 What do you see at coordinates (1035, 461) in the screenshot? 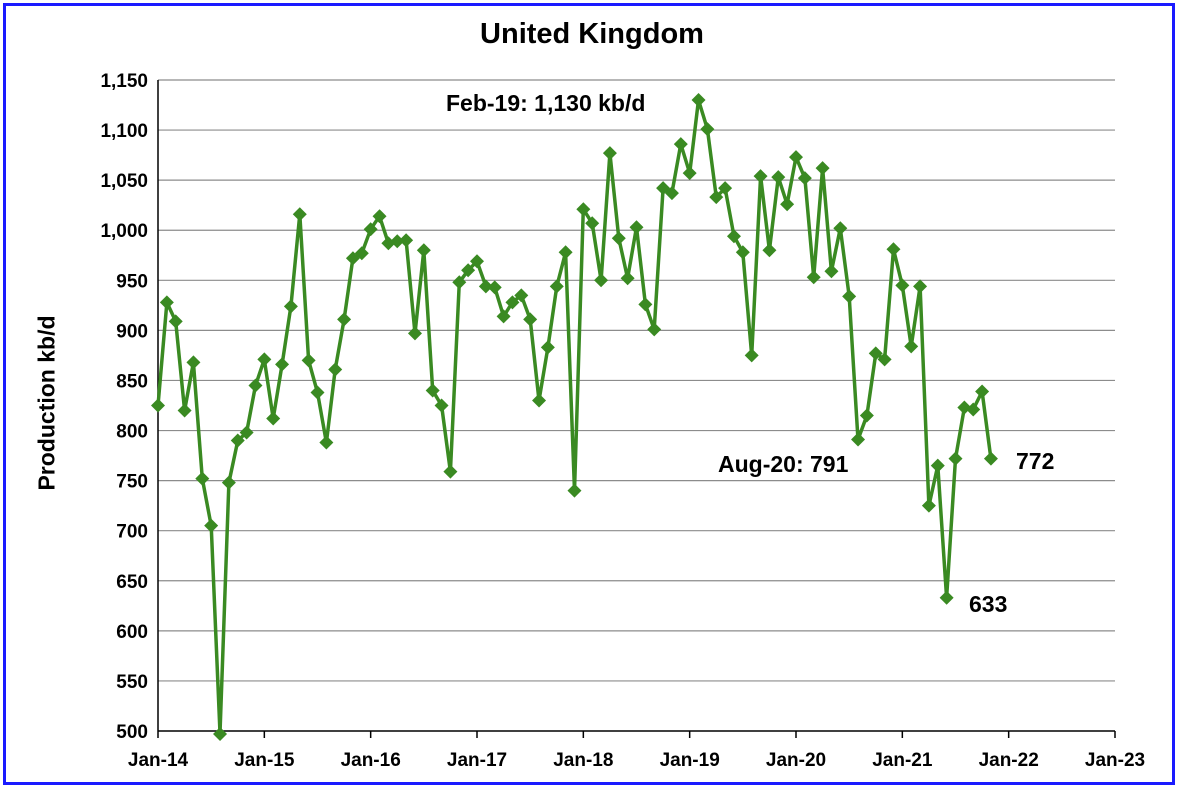
I see `latest-value-annotation: 772` at bounding box center [1035, 461].